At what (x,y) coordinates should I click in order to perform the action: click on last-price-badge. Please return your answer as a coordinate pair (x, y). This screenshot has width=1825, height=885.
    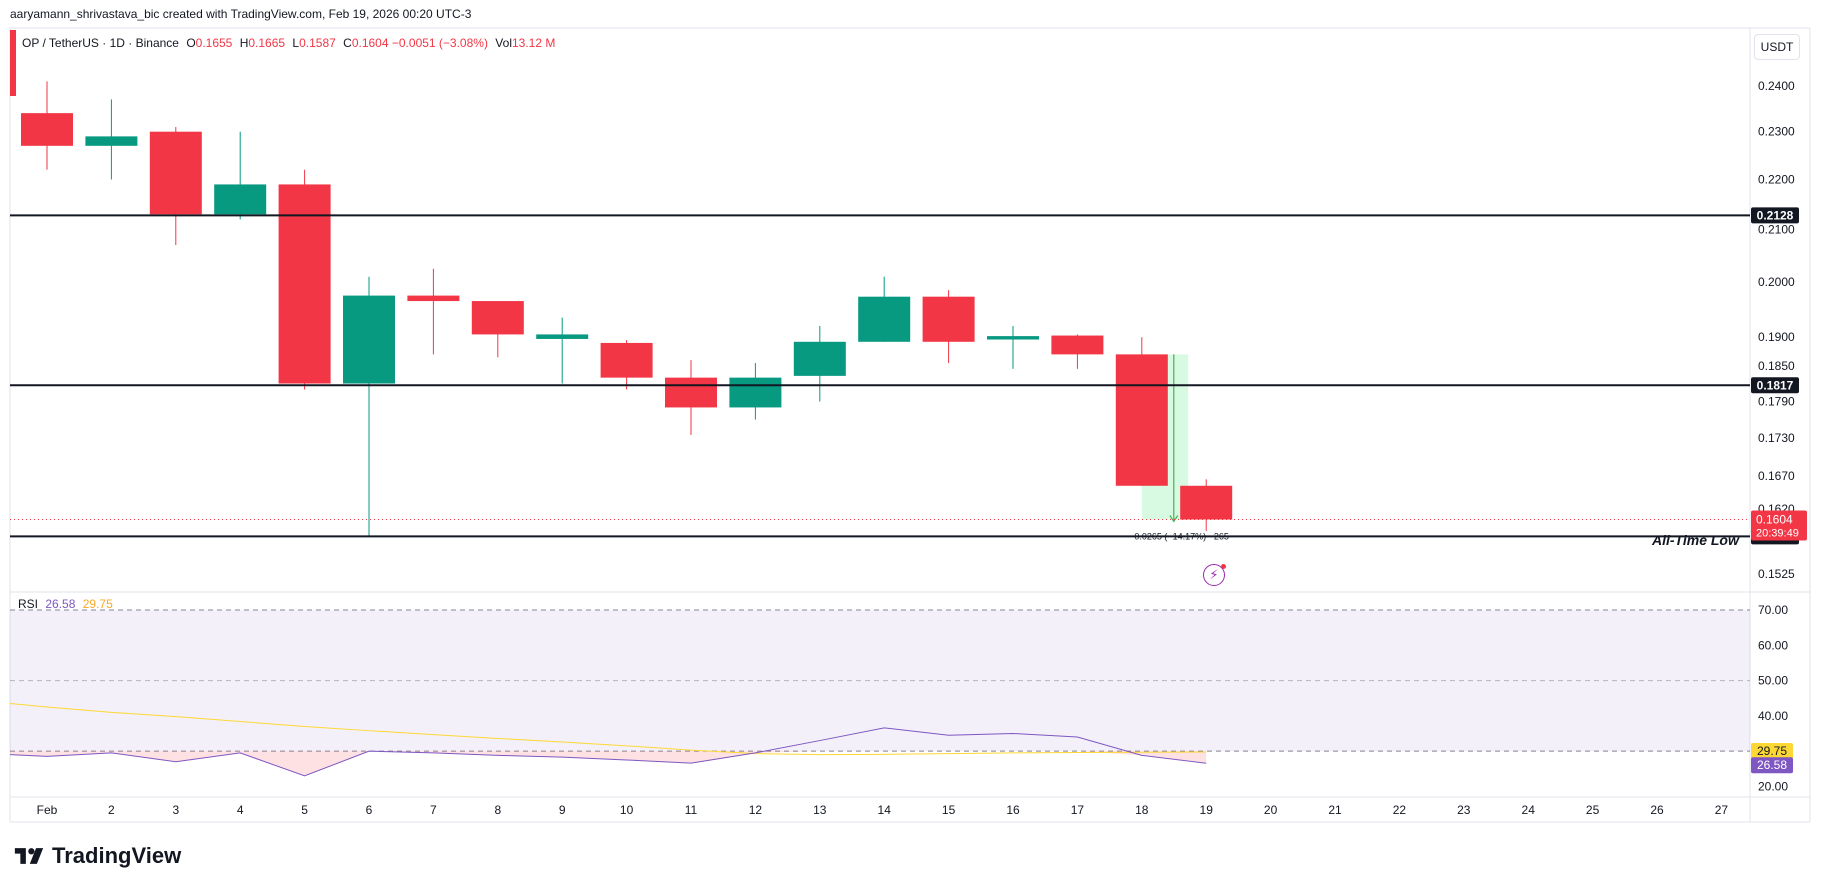
    Looking at the image, I should click on (1779, 525).